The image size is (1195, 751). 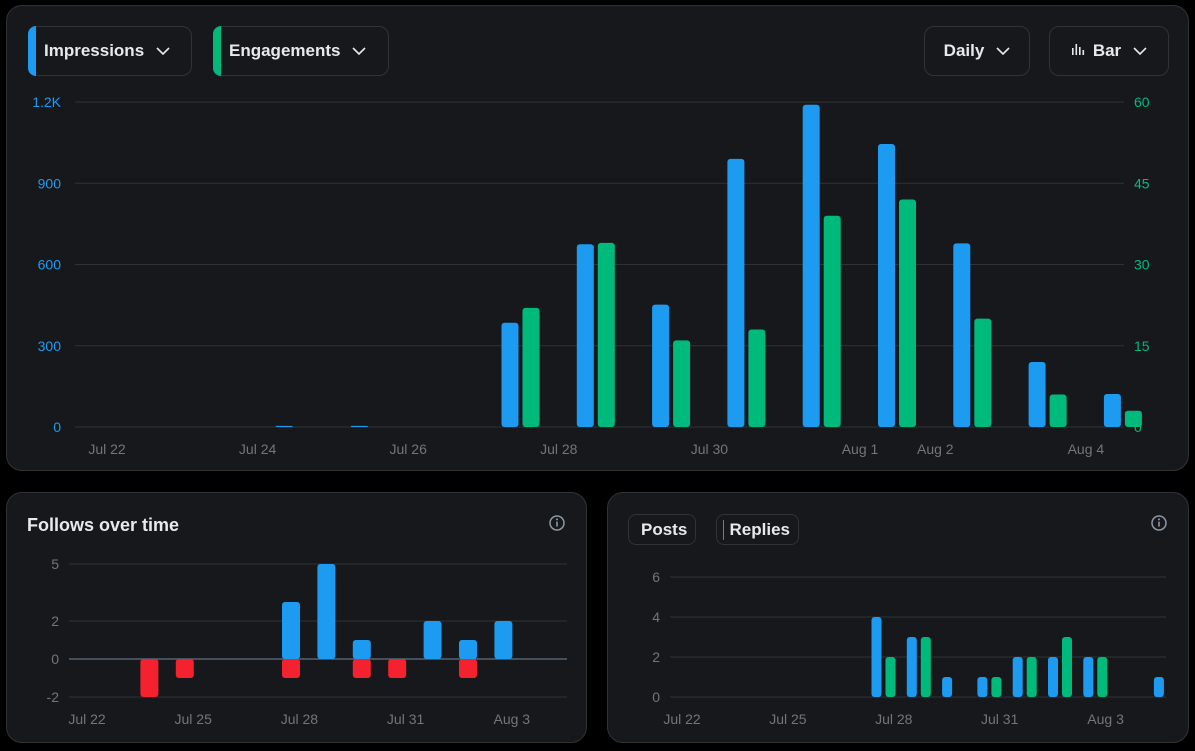 What do you see at coordinates (285, 50) in the screenshot?
I see `engagements-label: Engagements` at bounding box center [285, 50].